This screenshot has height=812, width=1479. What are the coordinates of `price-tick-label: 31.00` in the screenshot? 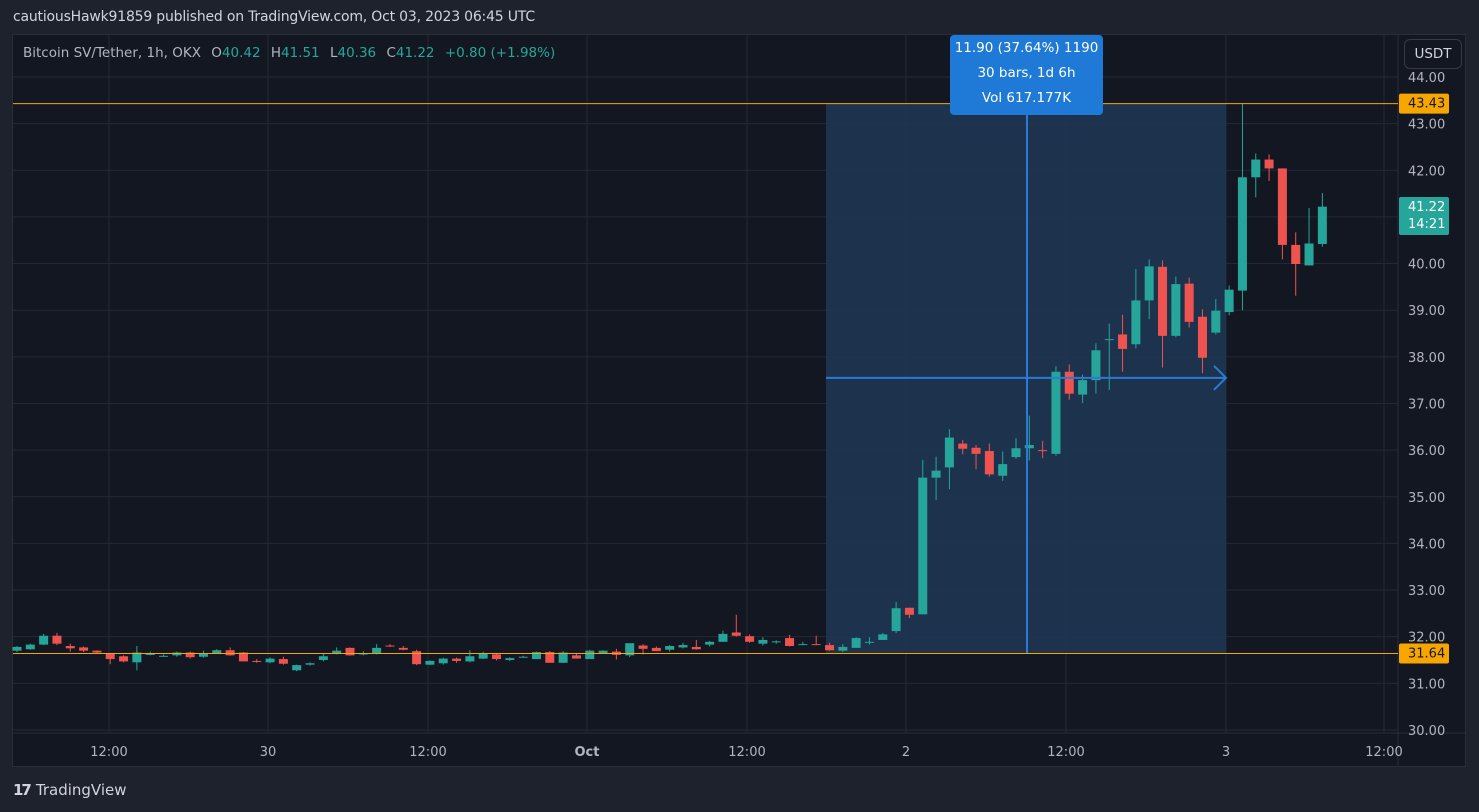 It's located at (1426, 684).